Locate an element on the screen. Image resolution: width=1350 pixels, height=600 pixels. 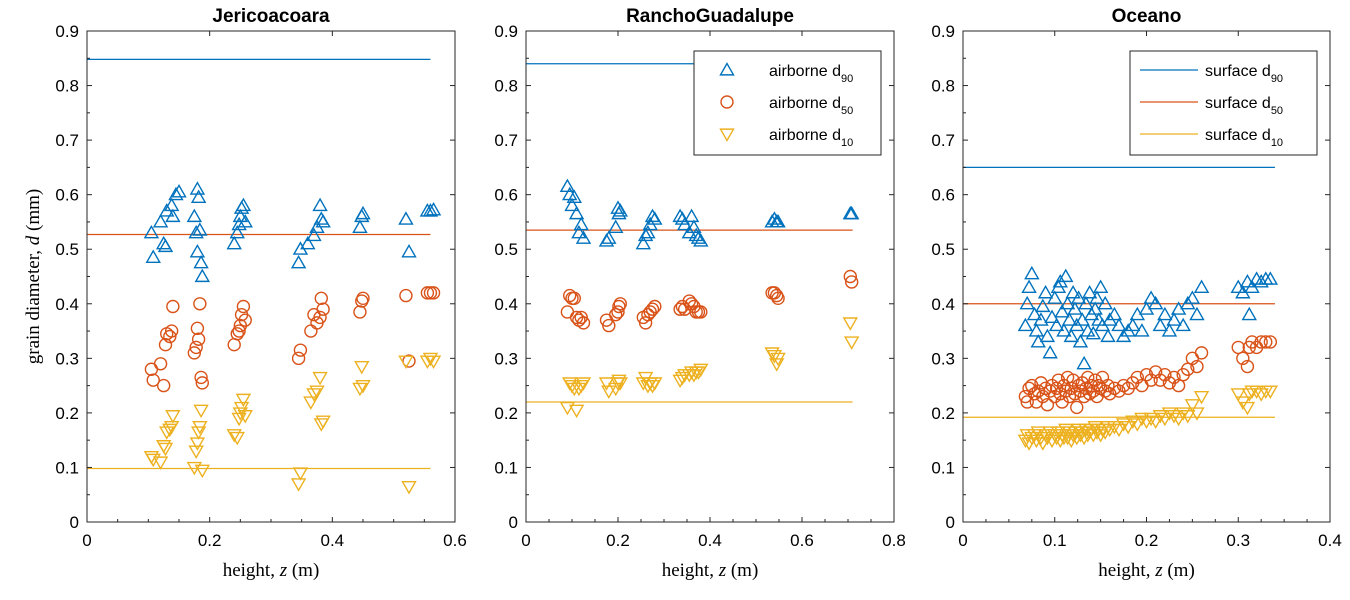
x-tick-label: 0 is located at coordinates (962, 540).